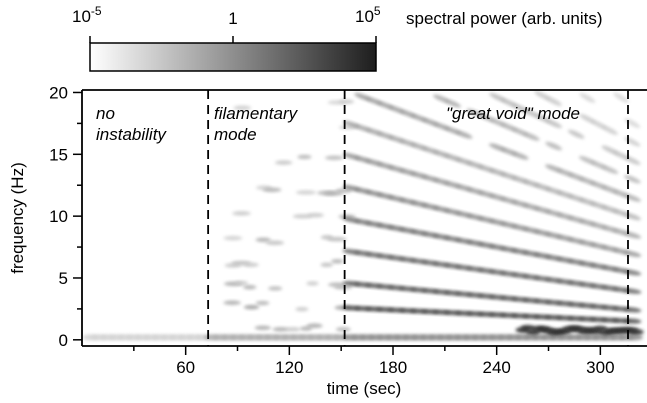 The height and width of the screenshot is (403, 647). What do you see at coordinates (63, 340) in the screenshot?
I see `y-tick-label: 0` at bounding box center [63, 340].